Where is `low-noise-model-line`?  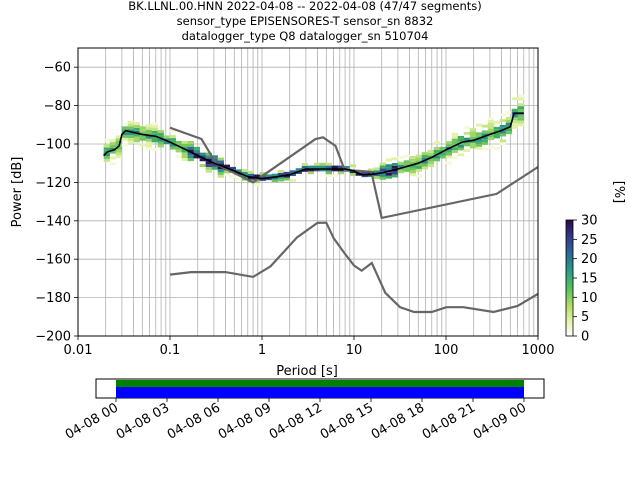
low-noise-model-line is located at coordinates (353, 267).